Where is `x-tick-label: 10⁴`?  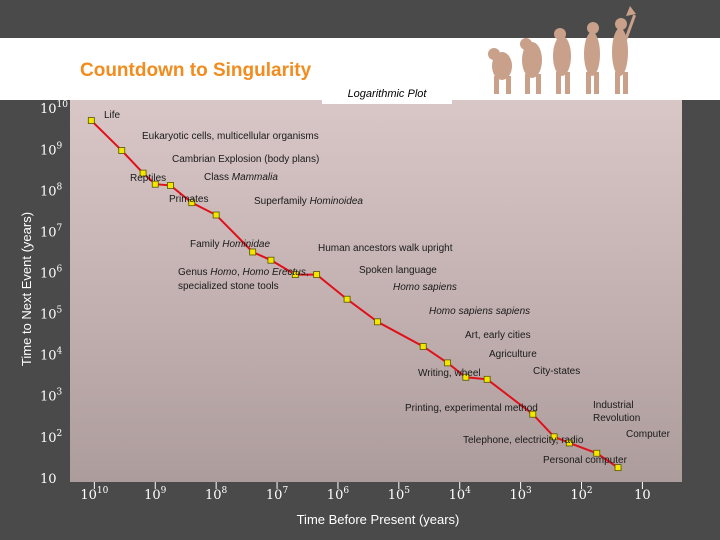 x-tick-label: 10⁴ is located at coordinates (460, 494).